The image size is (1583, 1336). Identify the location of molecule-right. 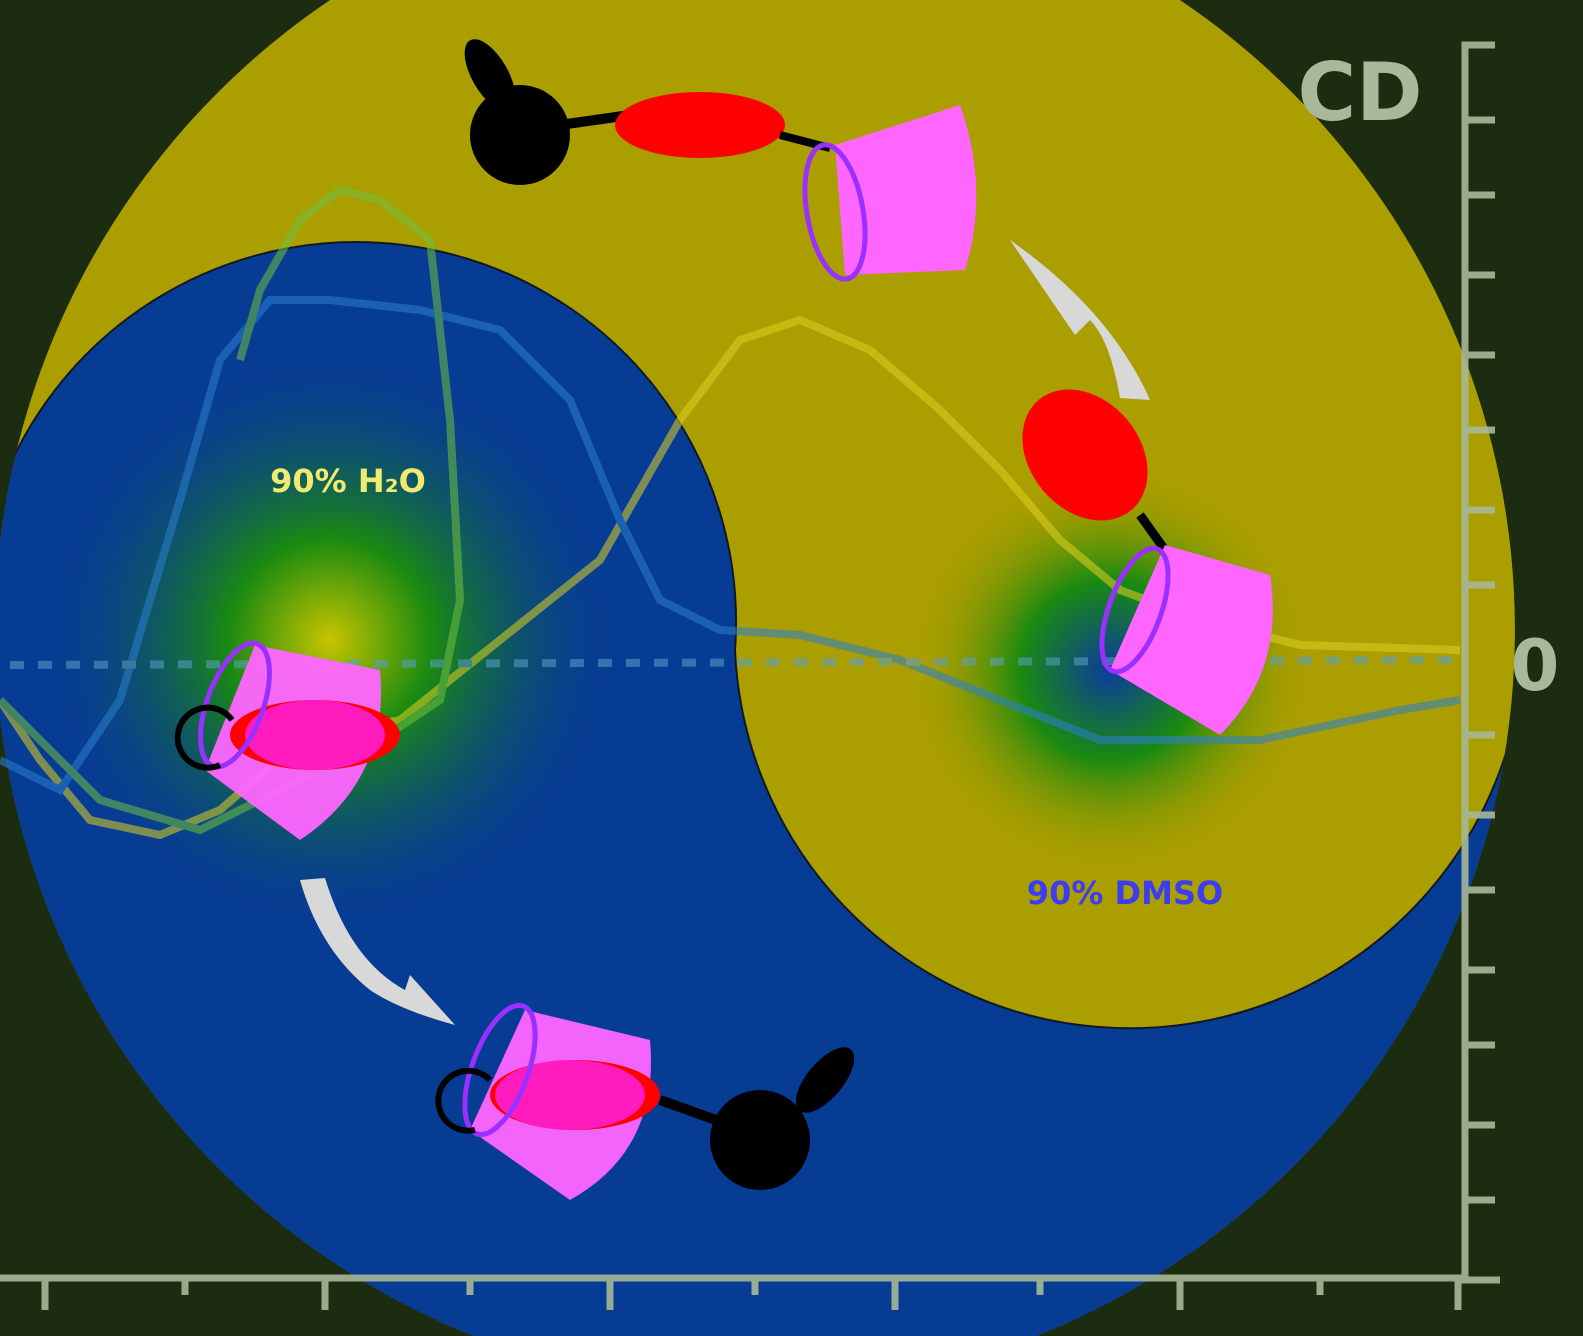
(1147, 562).